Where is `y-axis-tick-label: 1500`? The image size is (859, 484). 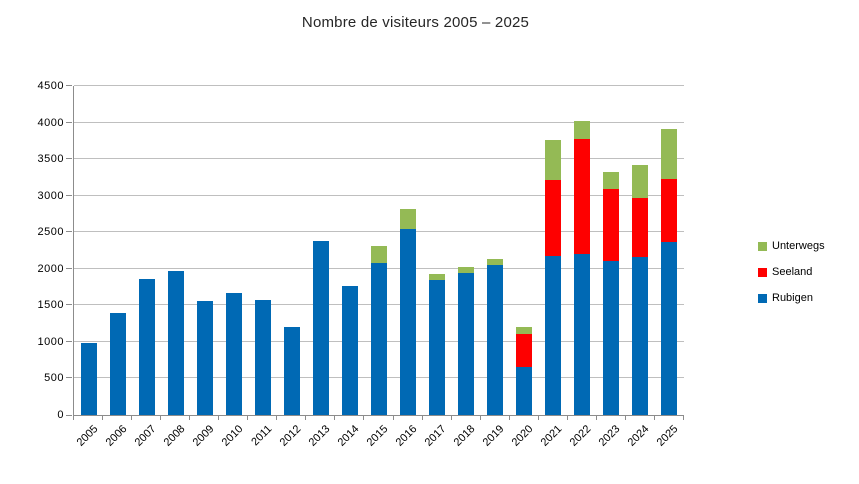
y-axis-tick-label: 1500 is located at coordinates (50, 305).